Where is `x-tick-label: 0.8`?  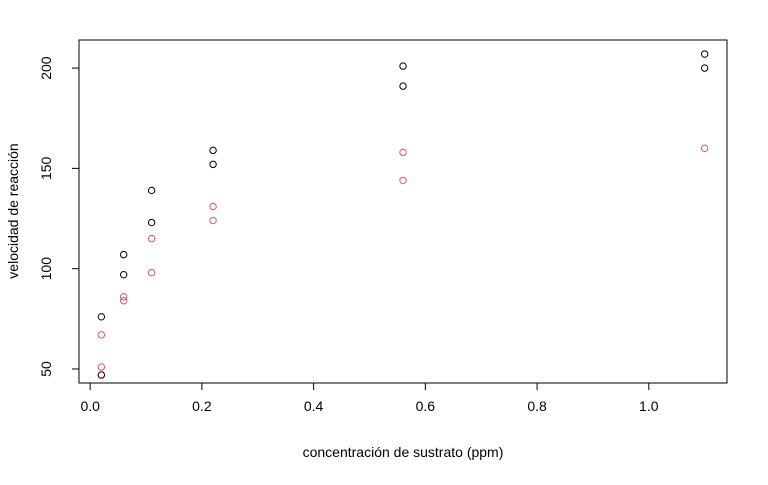 x-tick-label: 0.8 is located at coordinates (537, 406).